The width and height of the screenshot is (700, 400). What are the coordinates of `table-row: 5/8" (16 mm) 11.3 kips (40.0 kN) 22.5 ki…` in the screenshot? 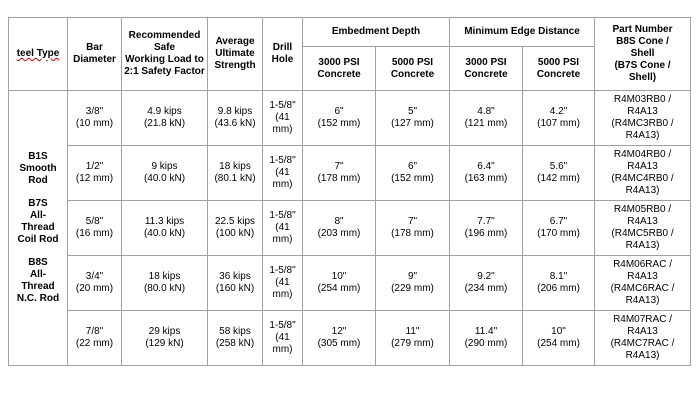 It's located at (350, 228).